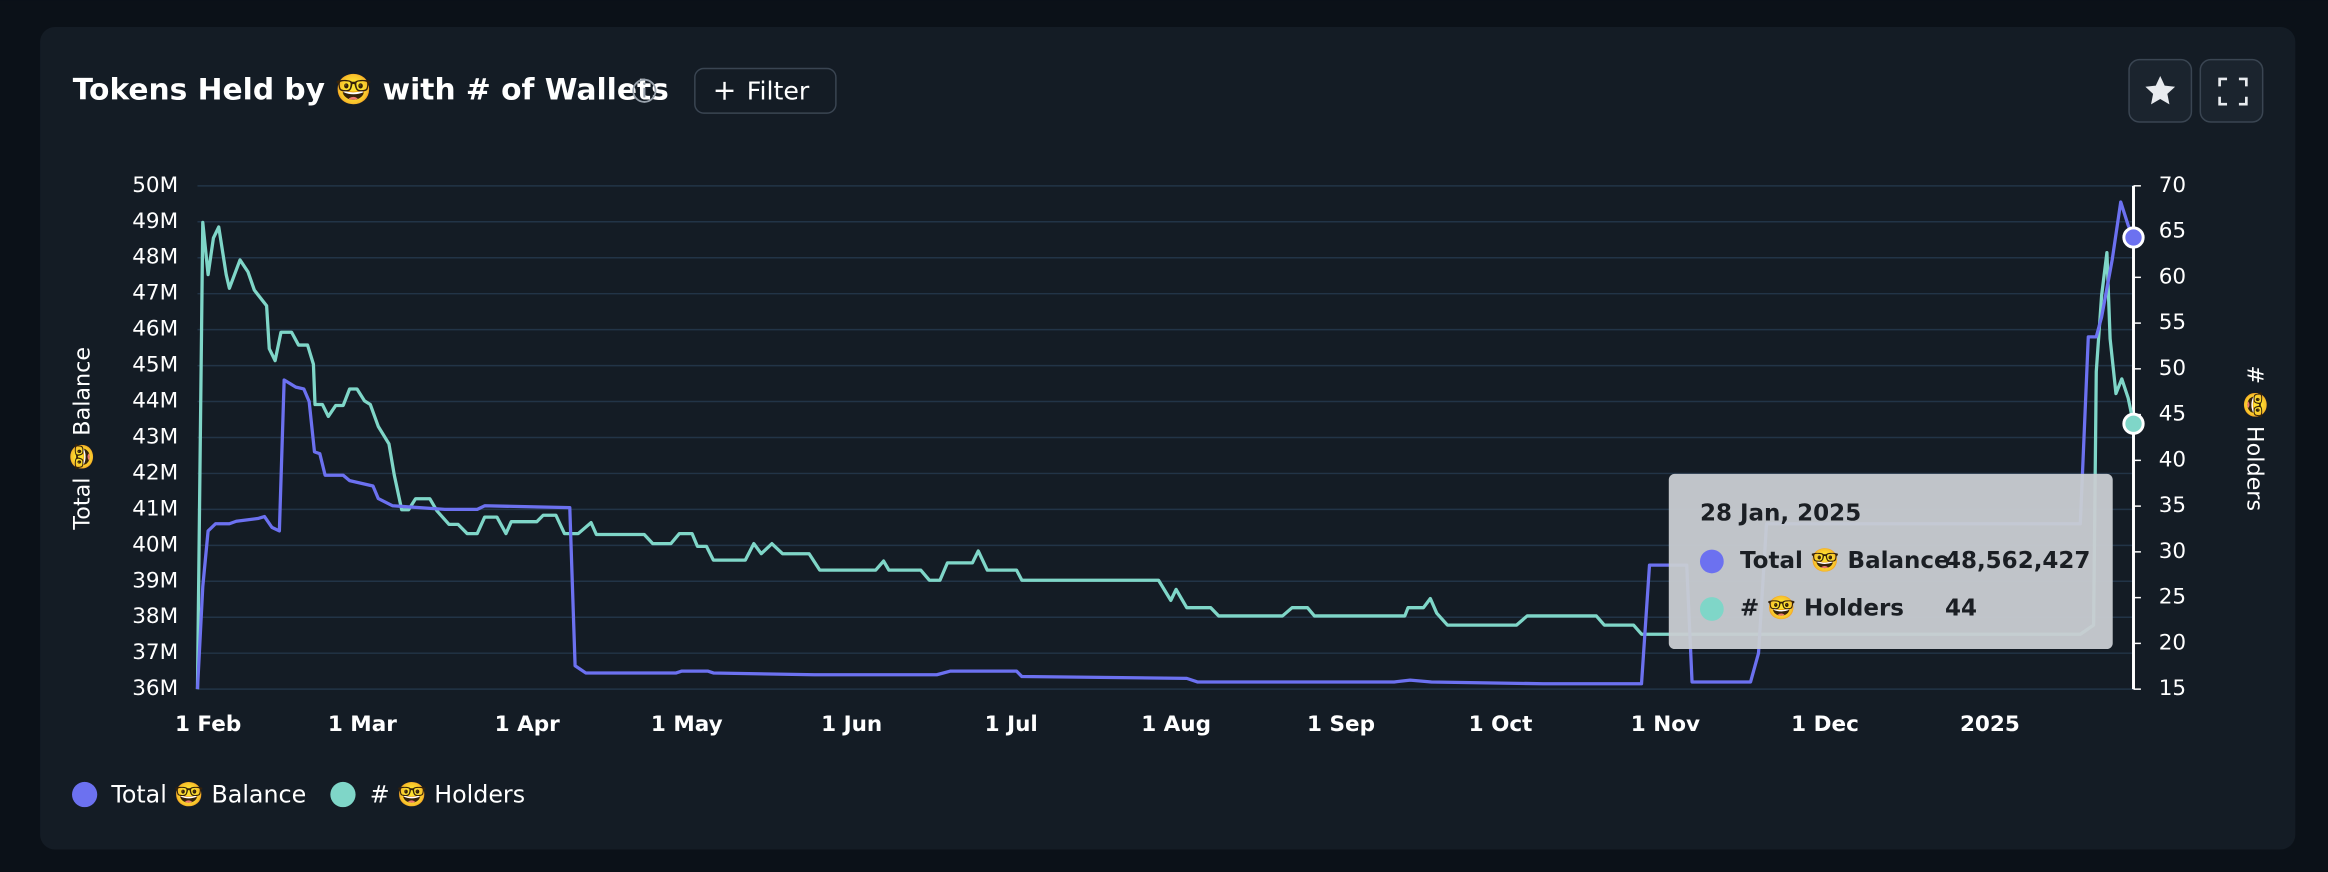  I want to click on y-tick-label: 44M, so click(155, 401).